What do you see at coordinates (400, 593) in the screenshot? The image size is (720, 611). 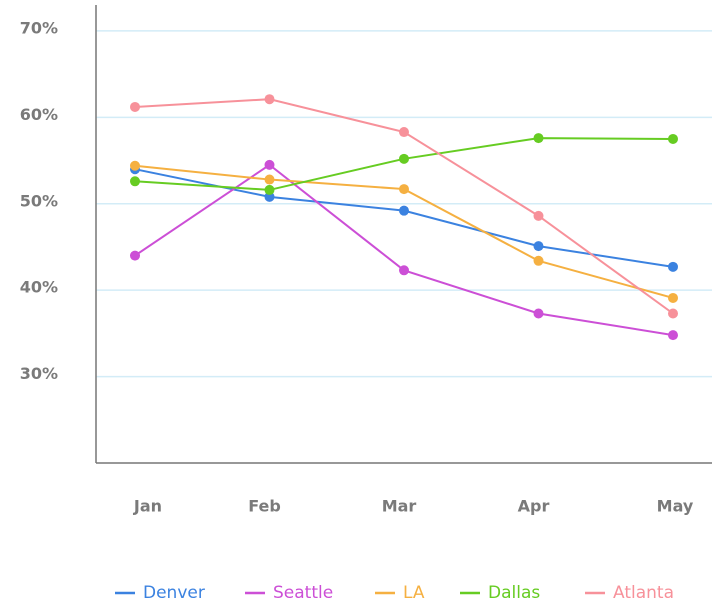 I see `legend-item: LA` at bounding box center [400, 593].